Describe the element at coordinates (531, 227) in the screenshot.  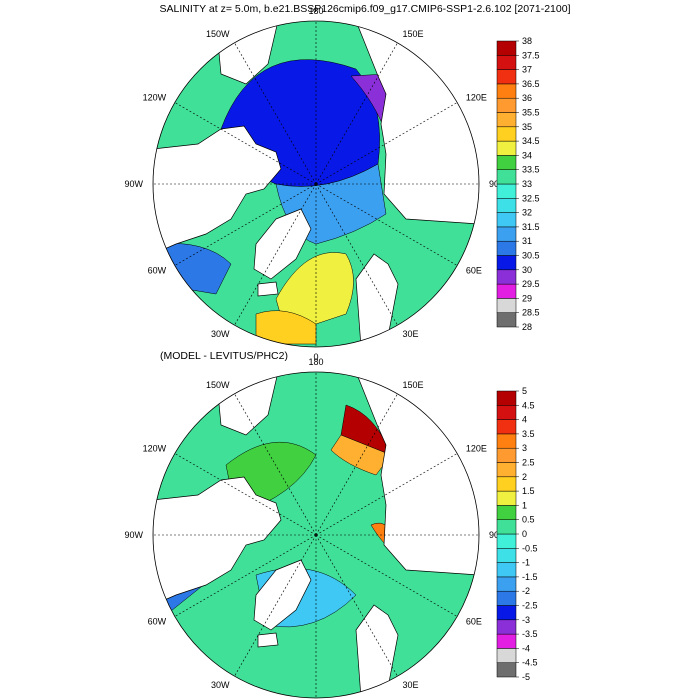
I see `colorbar-tick-label: 31.5` at that location.